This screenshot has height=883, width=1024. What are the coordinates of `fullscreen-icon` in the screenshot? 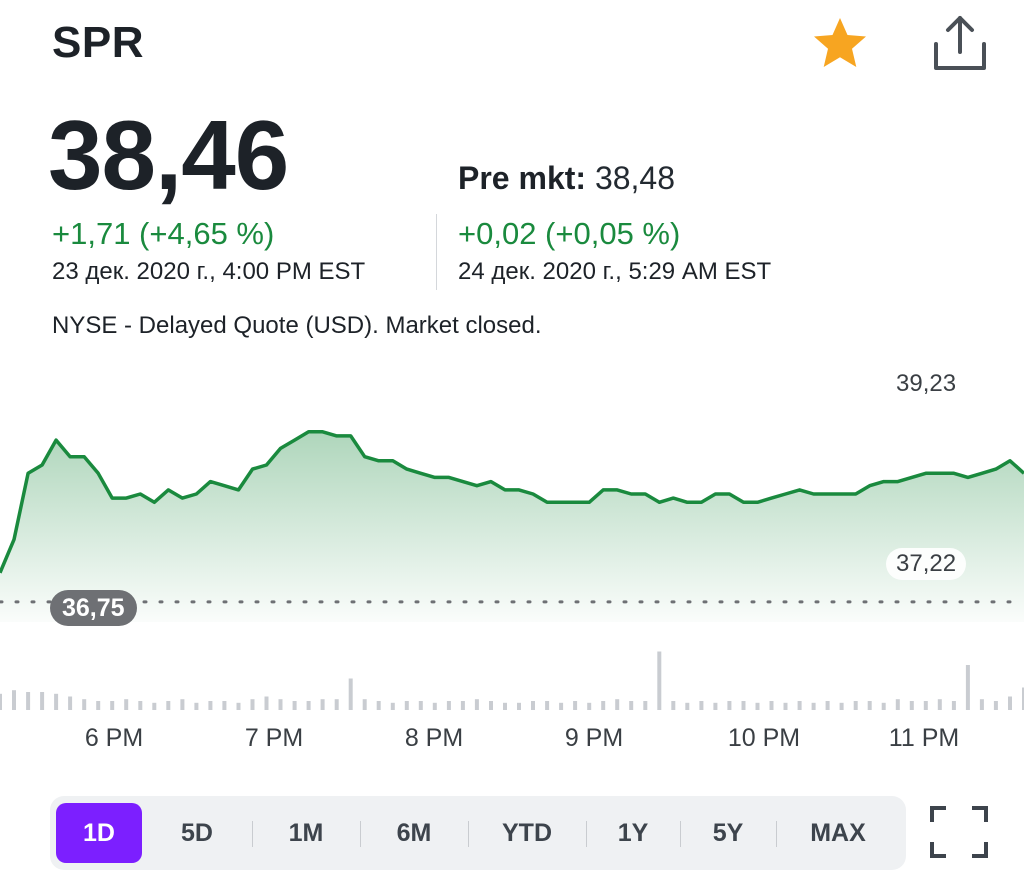 It's located at (959, 832).